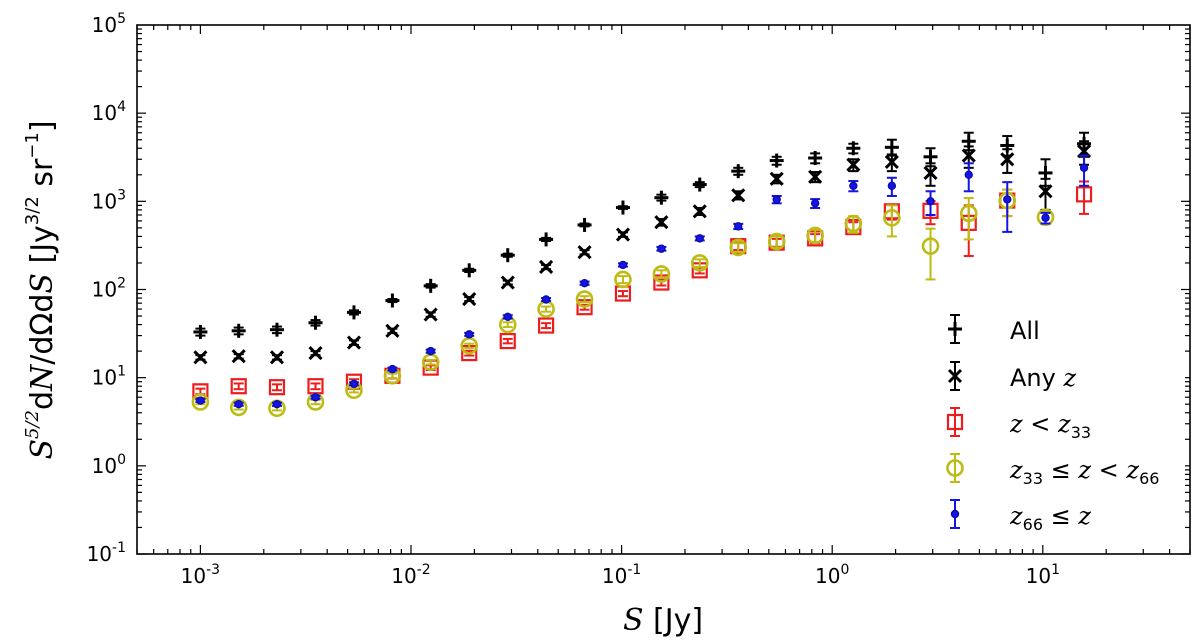 The width and height of the screenshot is (1200, 642). Describe the element at coordinates (109, 377) in the screenshot. I see `y-tick-label: 10¹` at that location.